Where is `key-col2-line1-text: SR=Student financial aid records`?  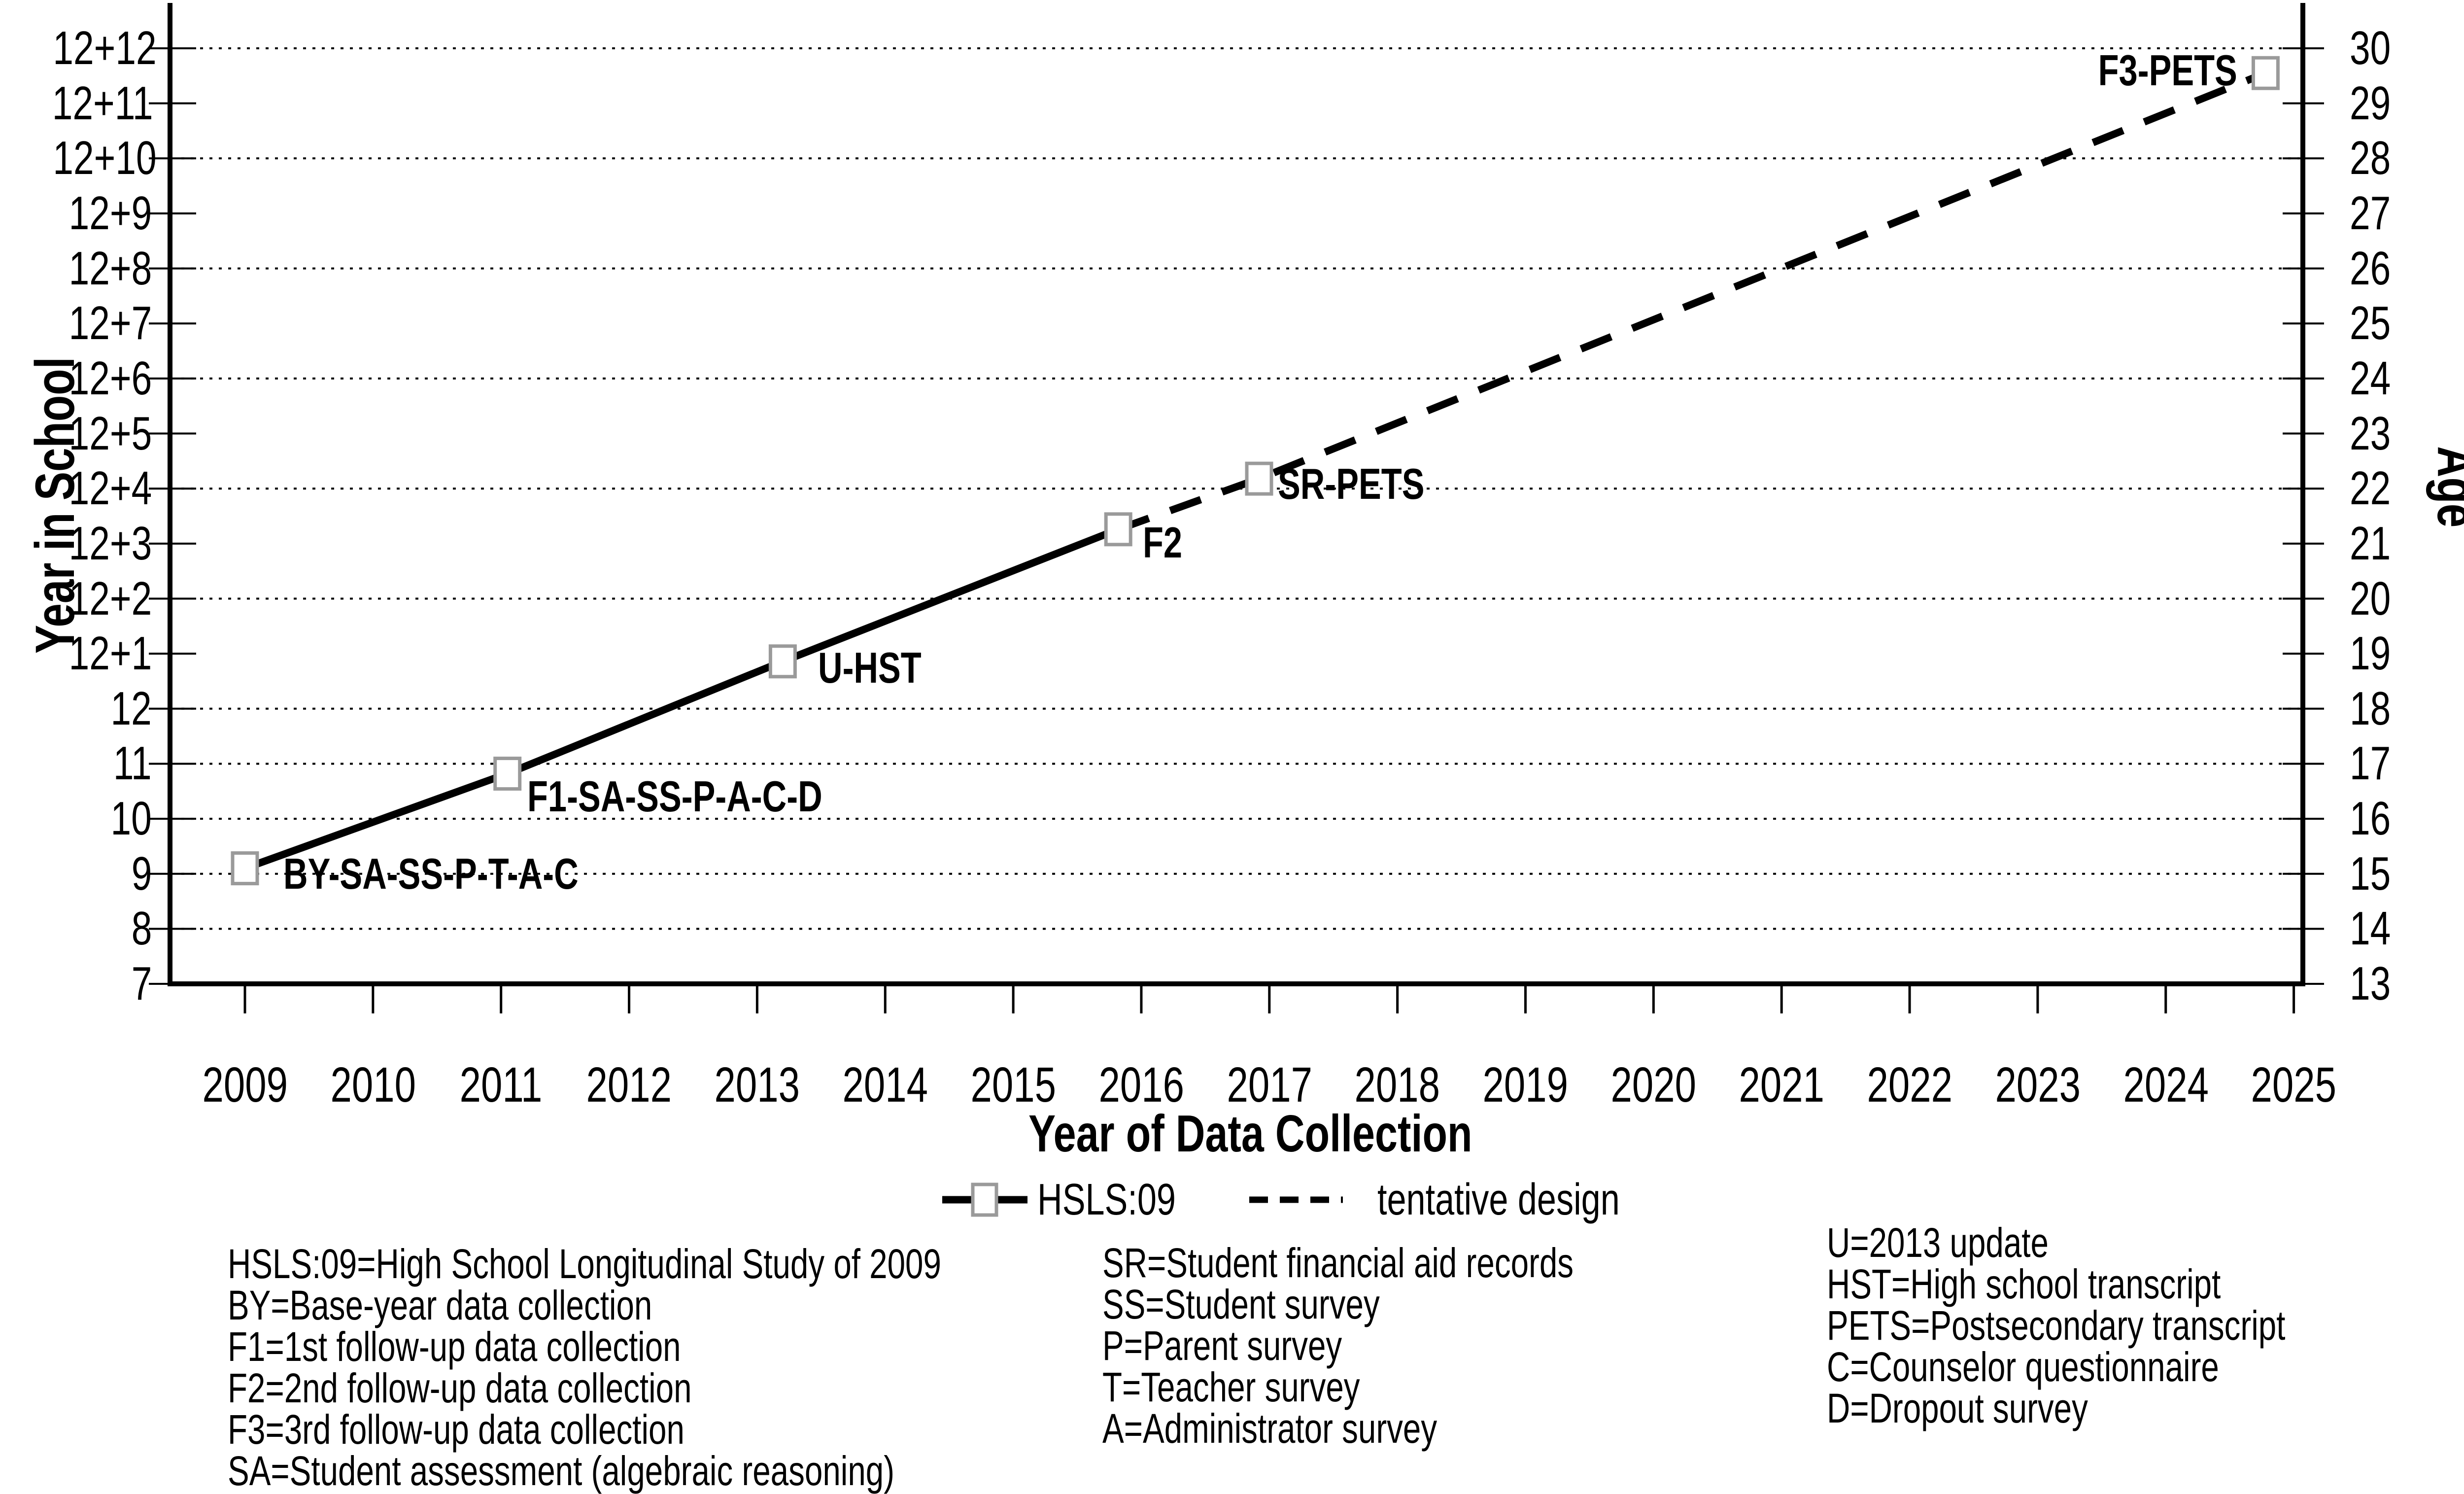 key-col2-line1-text: SR=Student financial aid records is located at coordinates (1338, 1263).